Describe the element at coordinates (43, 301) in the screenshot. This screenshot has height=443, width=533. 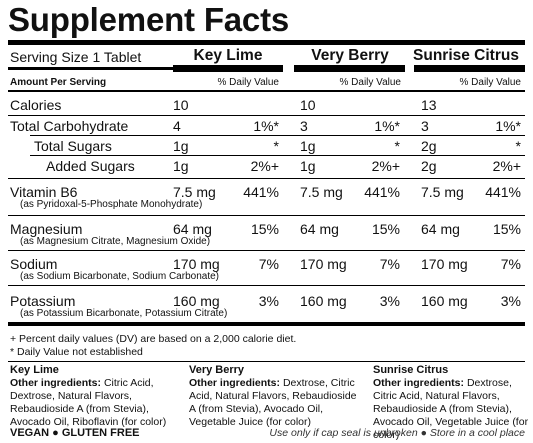
I see `nutrient-name: Potassium` at that location.